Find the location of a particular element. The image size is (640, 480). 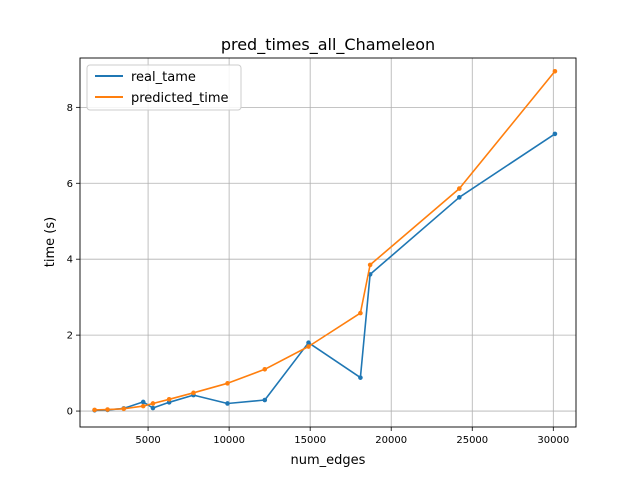

x-tick-label: 10000 is located at coordinates (229, 440).